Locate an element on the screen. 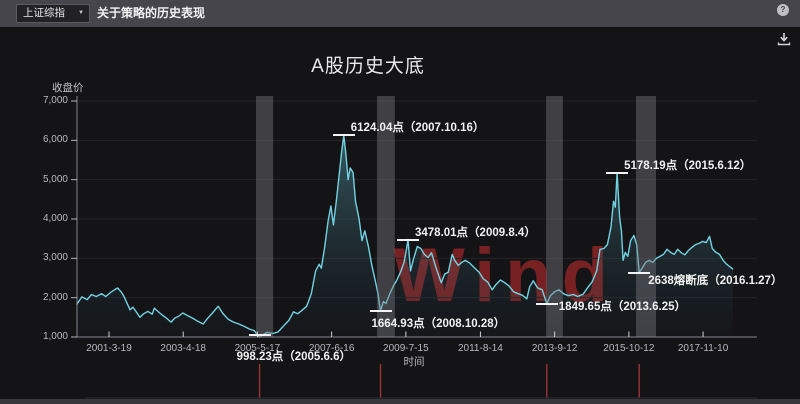 Image resolution: width=800 pixels, height=404 pixels. y-axis-tick-label: 4,000 is located at coordinates (55, 218).